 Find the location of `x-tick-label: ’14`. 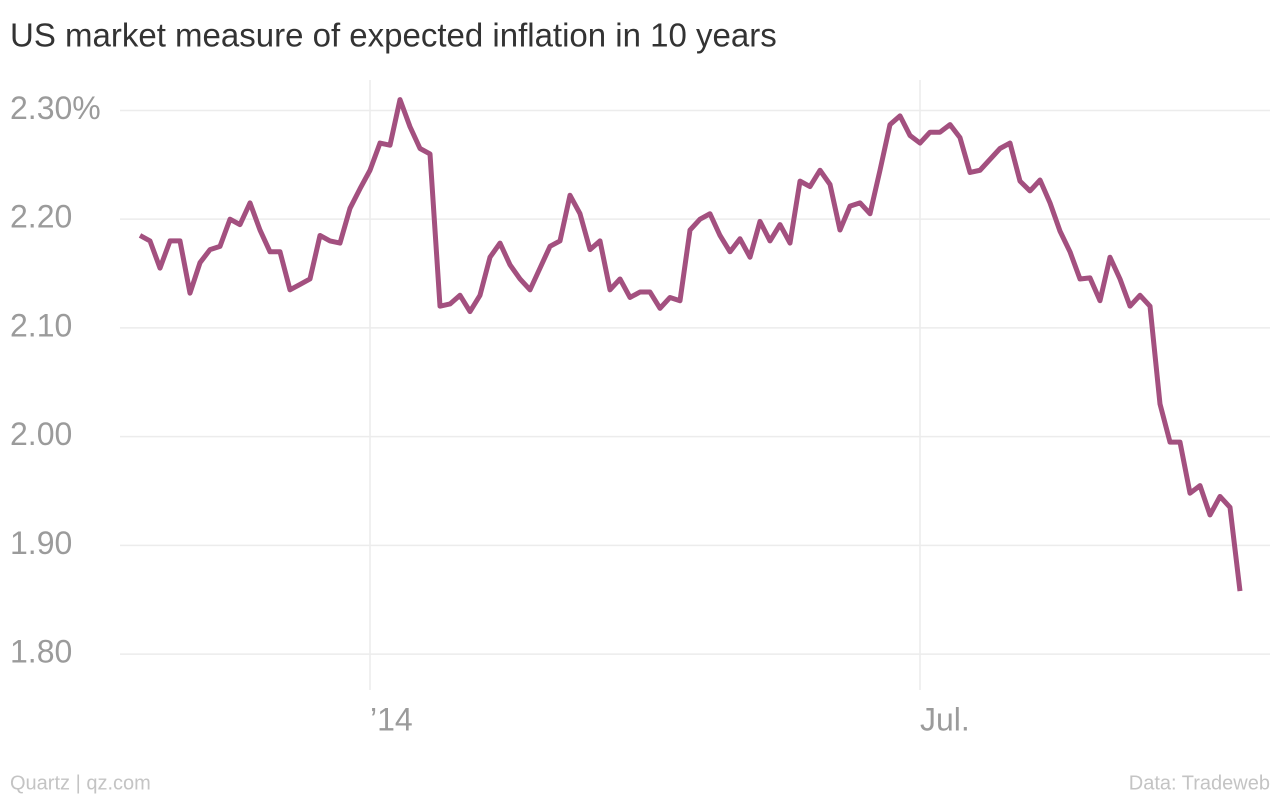

x-tick-label: ’14 is located at coordinates (391, 719).